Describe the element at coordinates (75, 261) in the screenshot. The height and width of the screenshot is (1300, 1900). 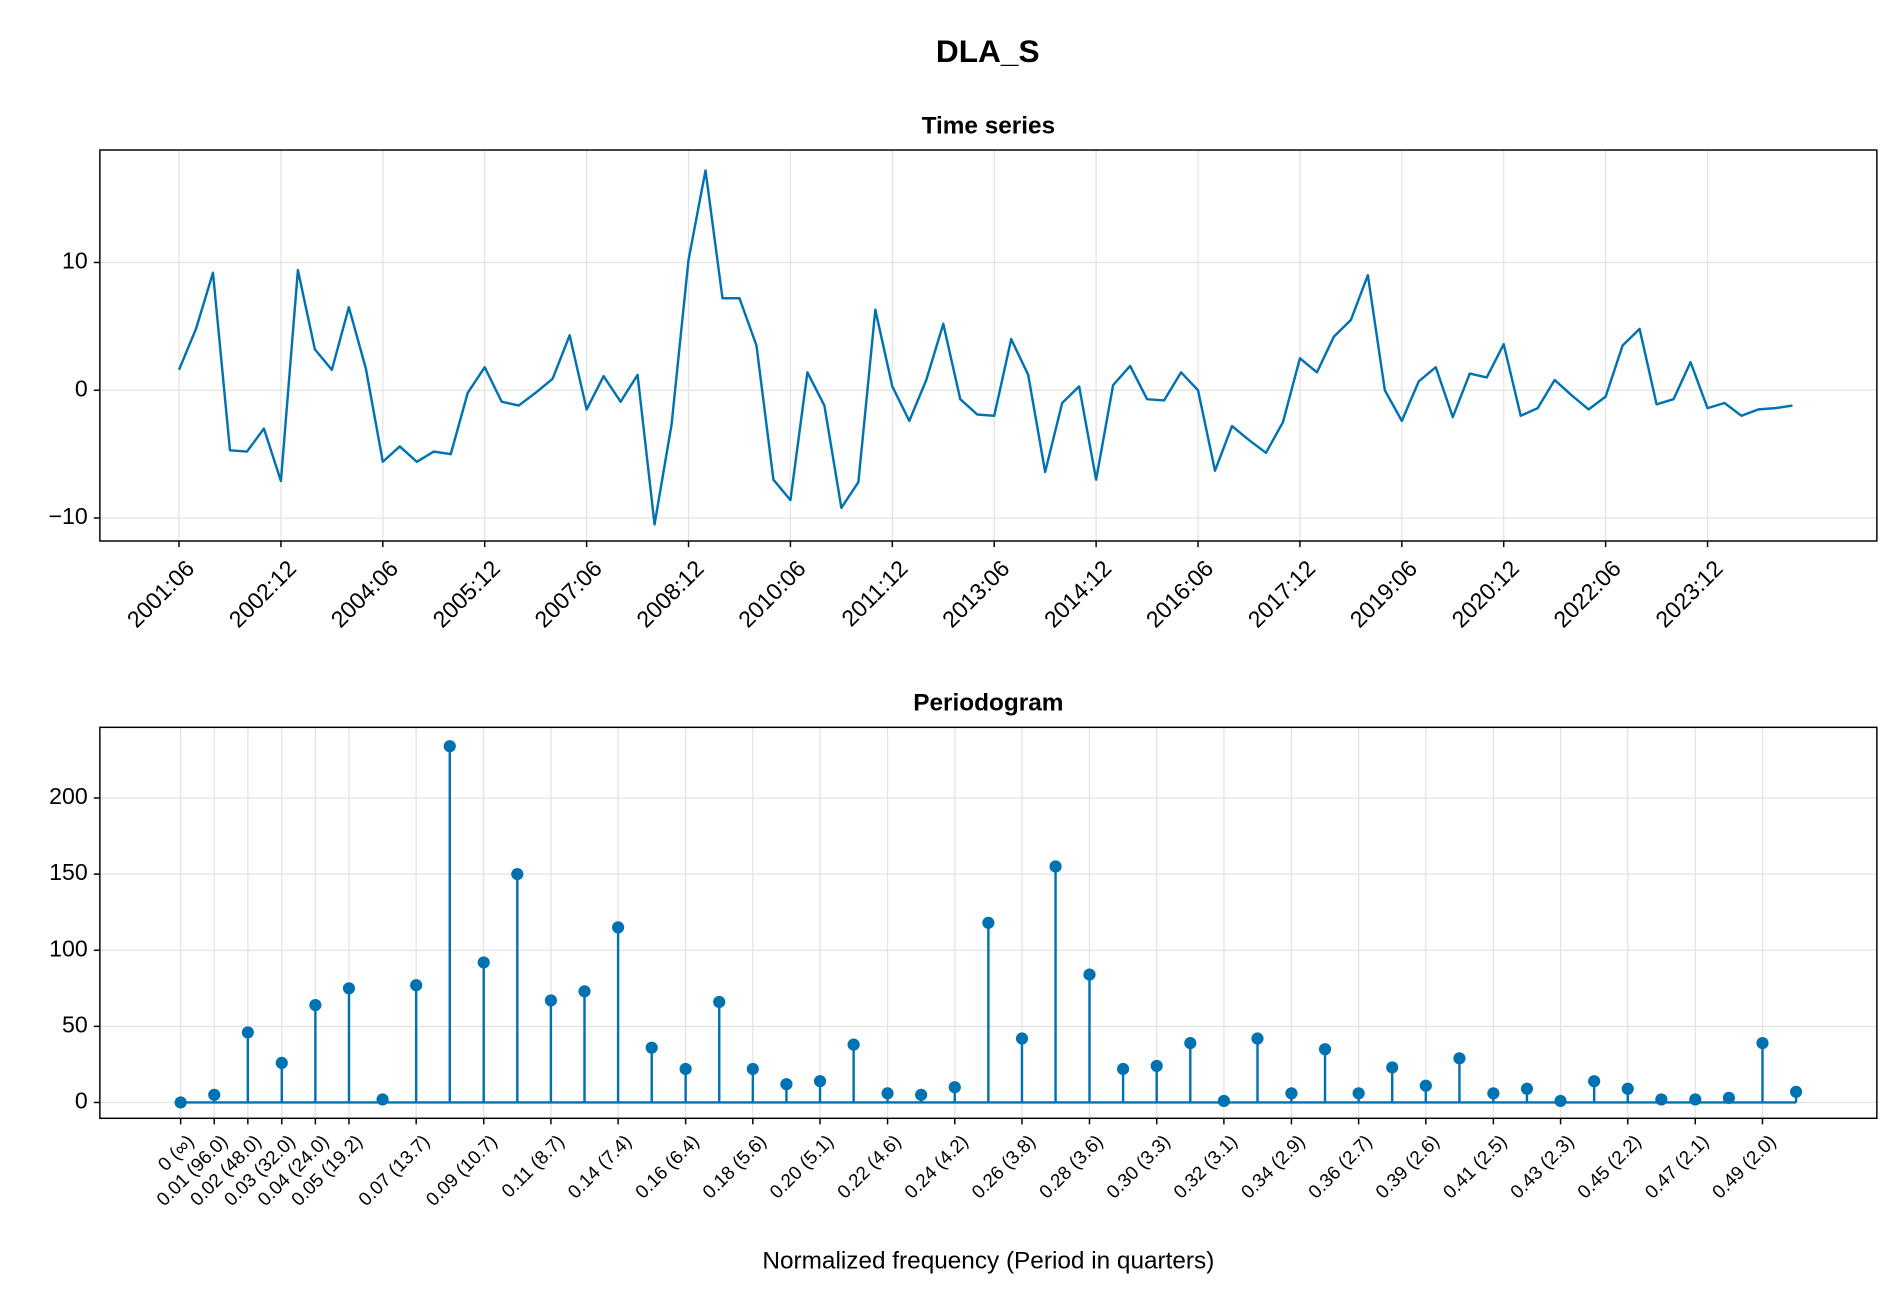
I see `y-tick-label: 10` at that location.